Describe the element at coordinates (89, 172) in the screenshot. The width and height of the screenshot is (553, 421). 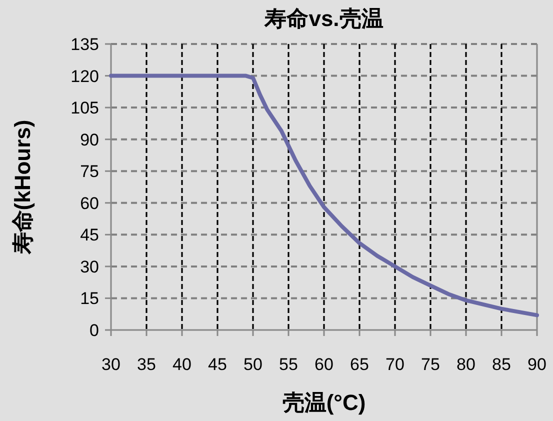
I see `y-tick-label: 75` at that location.